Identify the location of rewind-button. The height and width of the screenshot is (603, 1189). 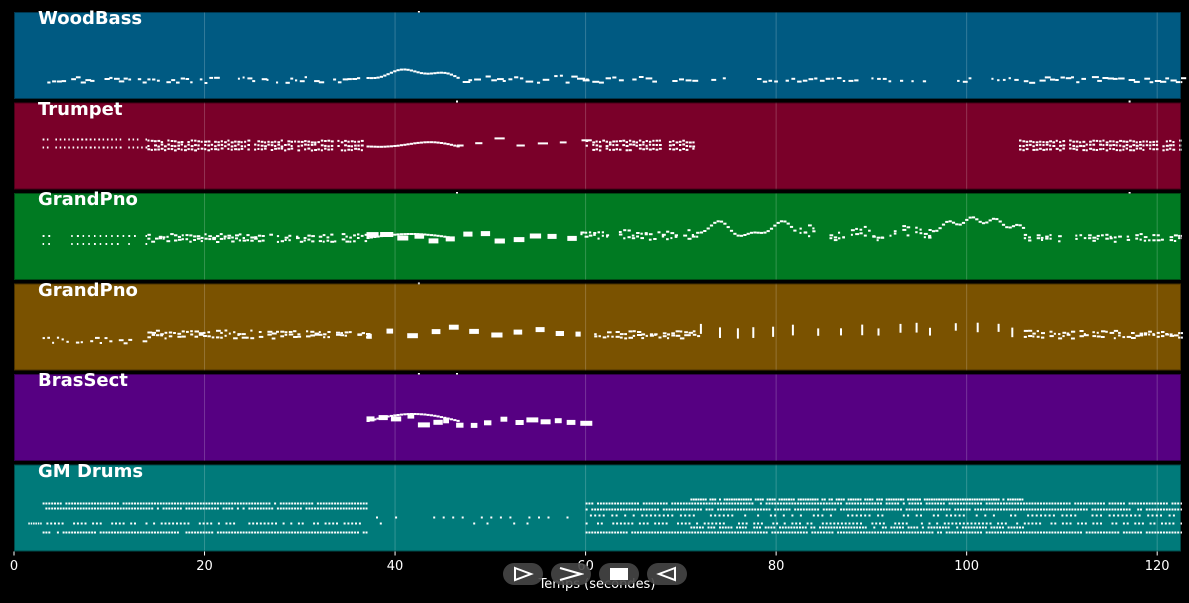
(667, 574).